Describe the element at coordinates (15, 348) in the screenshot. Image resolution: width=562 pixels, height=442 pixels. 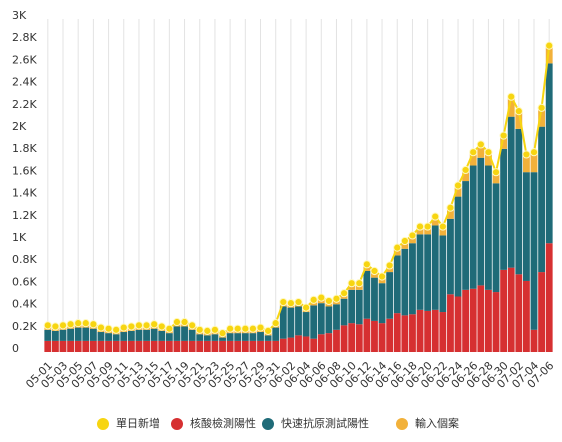
I see `y-tick-label: 0` at that location.